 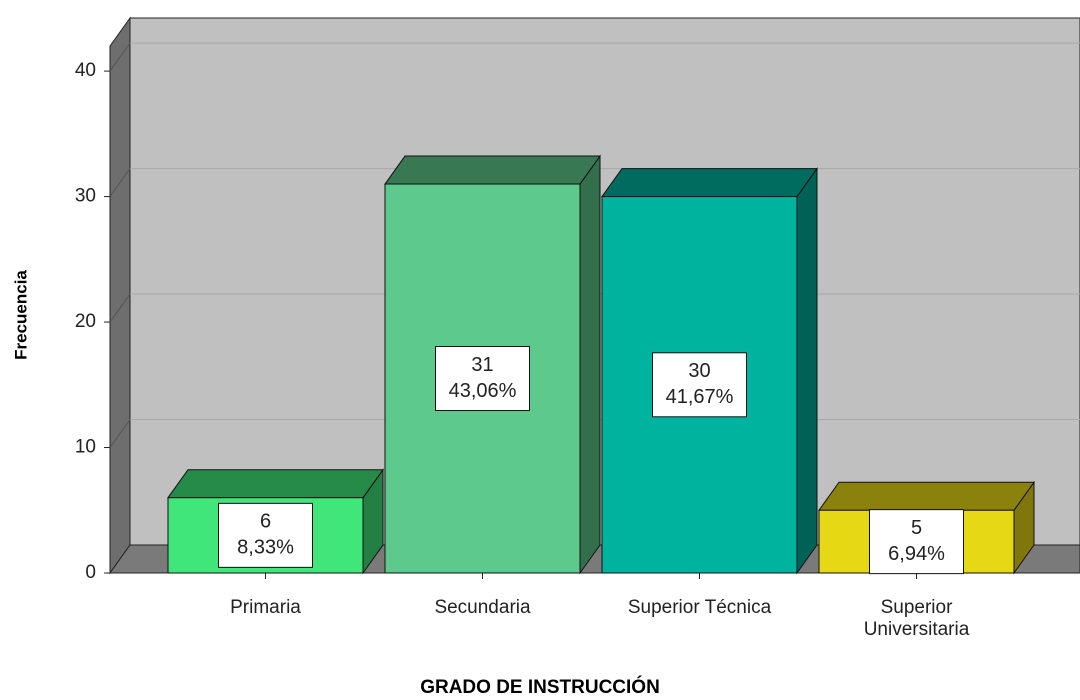 What do you see at coordinates (265, 522) in the screenshot?
I see `value-label: 6` at bounding box center [265, 522].